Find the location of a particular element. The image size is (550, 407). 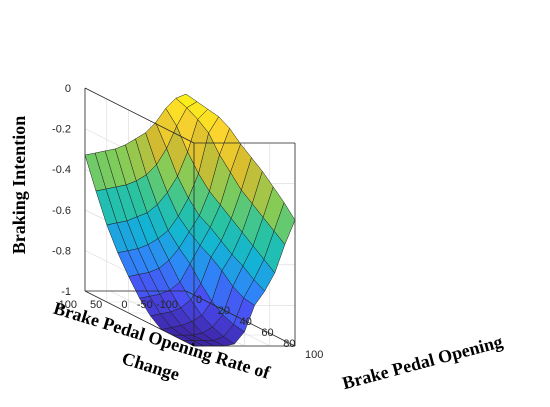

x-tick-label: 60 is located at coordinates (267, 333).